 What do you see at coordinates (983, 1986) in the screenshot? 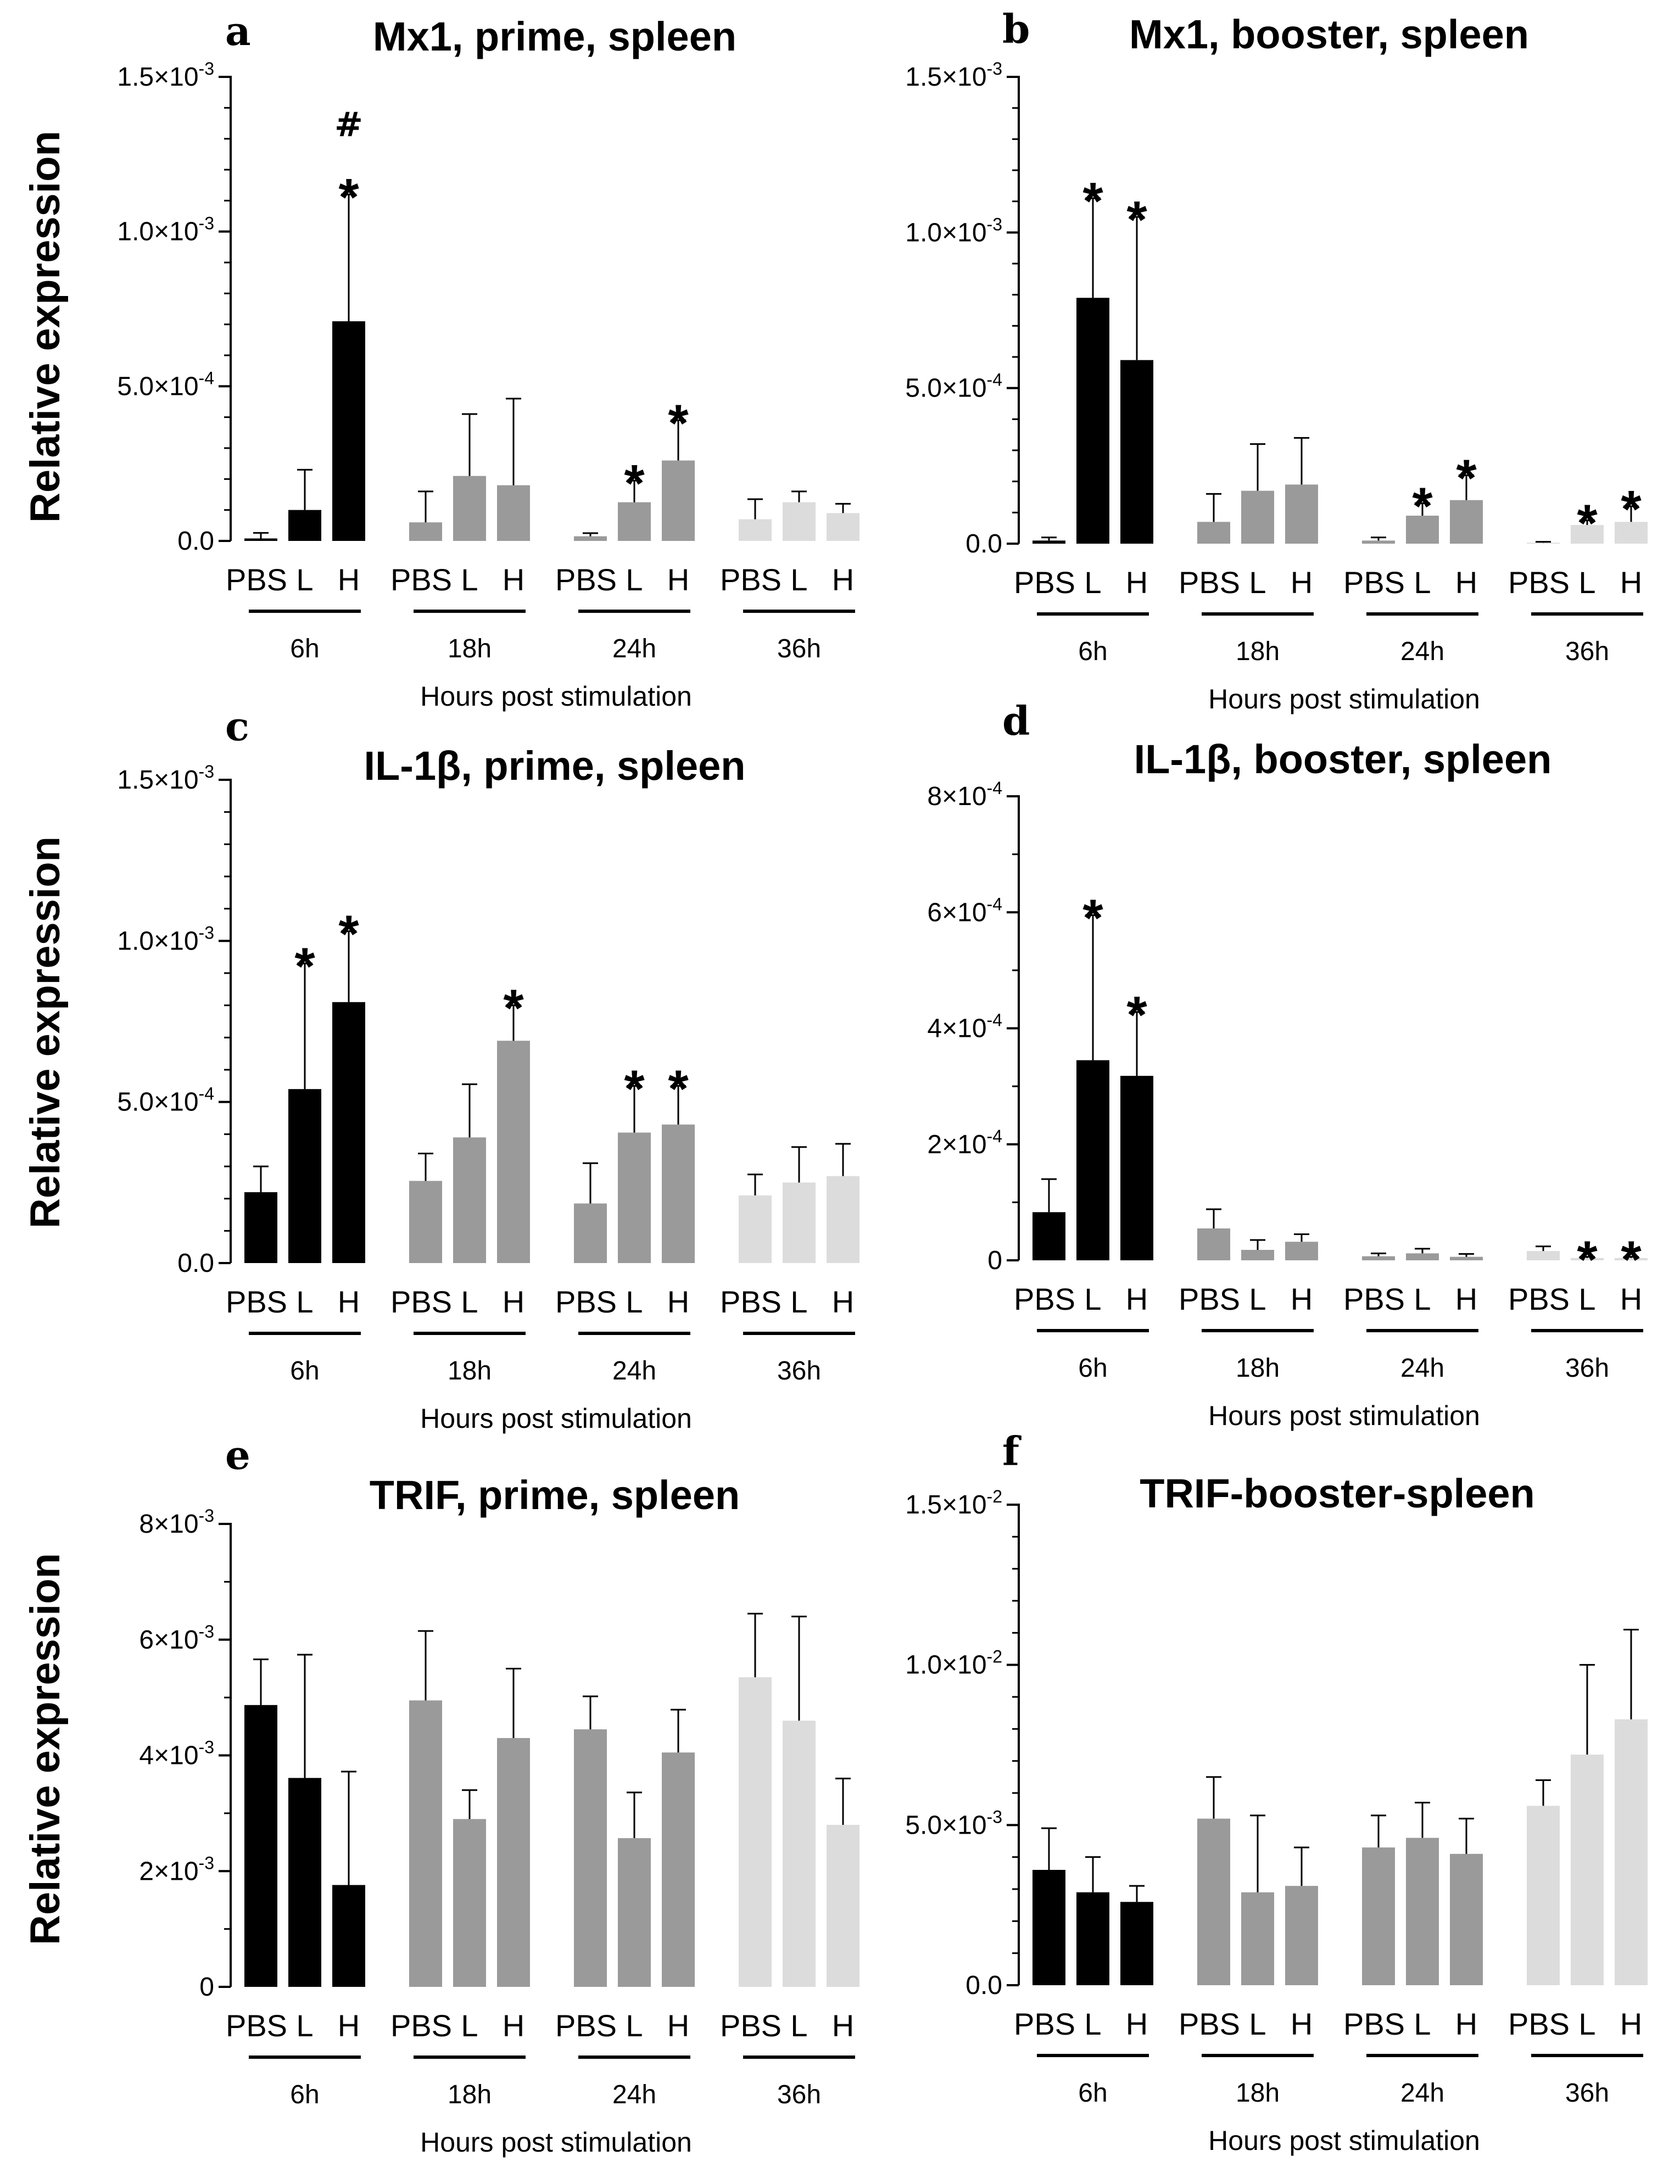
I see `y-tick-label: 0.0` at bounding box center [983, 1986].